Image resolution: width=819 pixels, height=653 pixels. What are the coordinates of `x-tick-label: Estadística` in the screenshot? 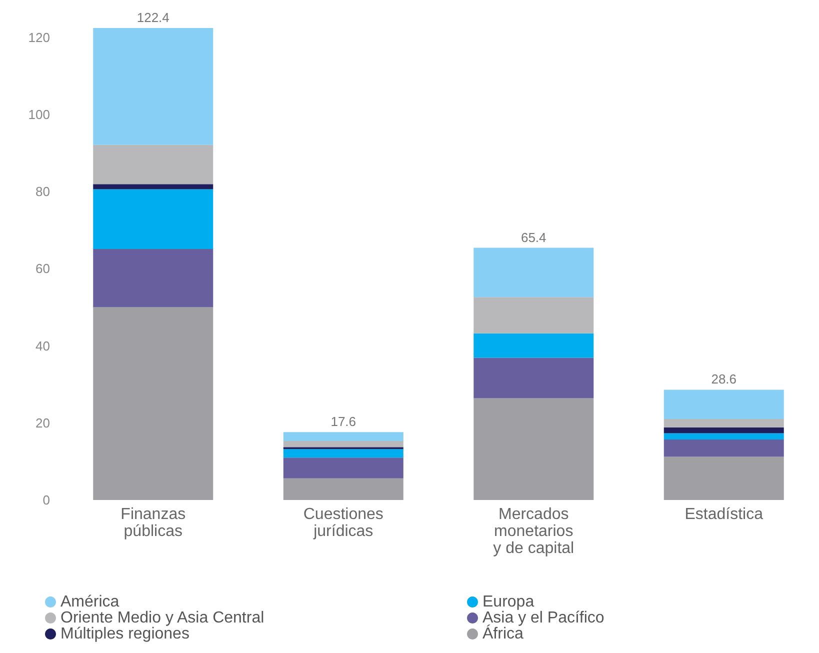 It's located at (724, 514).